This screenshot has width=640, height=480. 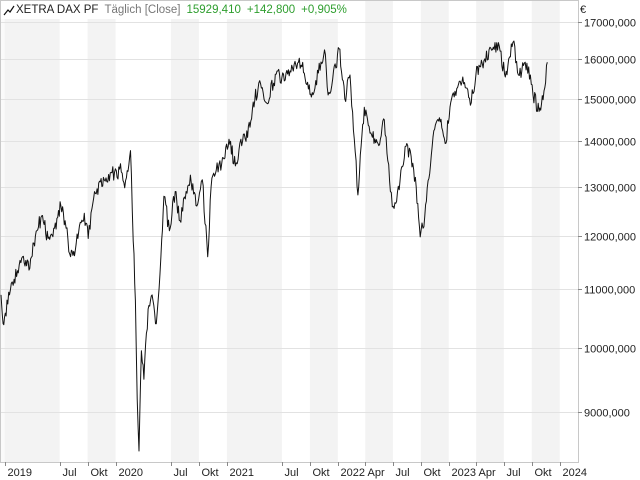 I want to click on y-unit-label: €, so click(x=583, y=10).